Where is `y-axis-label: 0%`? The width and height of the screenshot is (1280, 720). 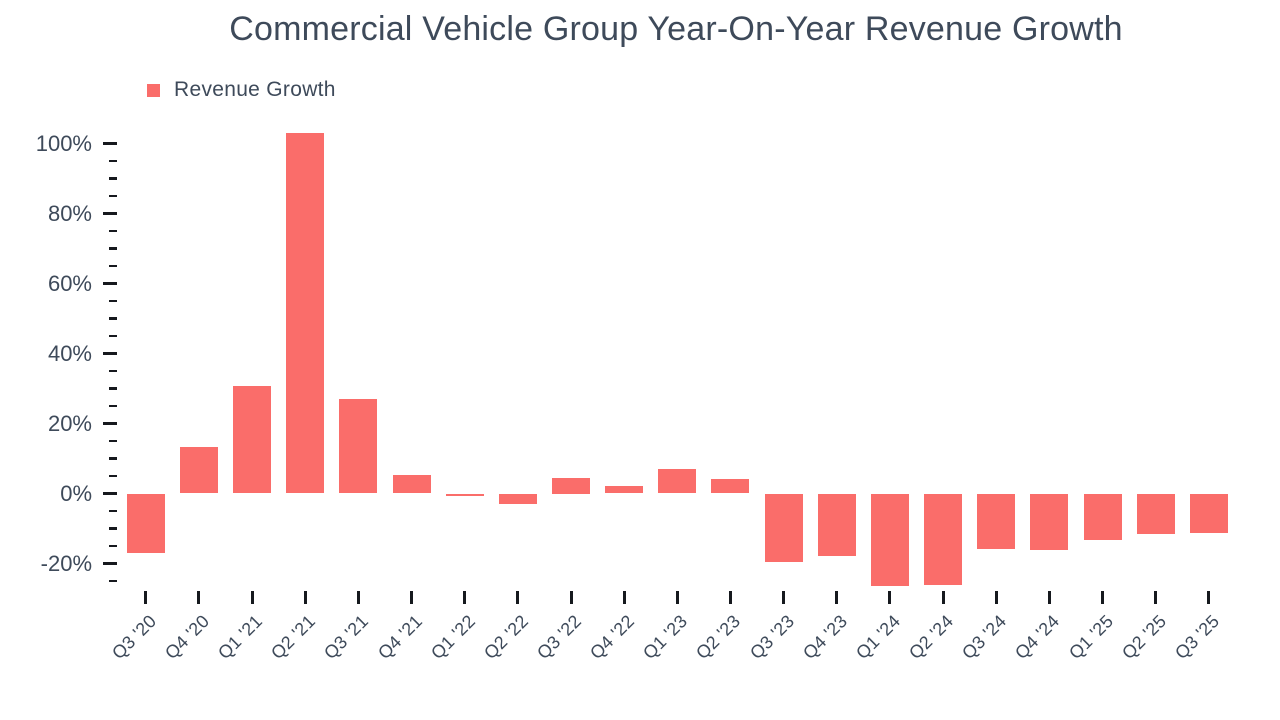 y-axis-label: 0% is located at coordinates (76, 493).